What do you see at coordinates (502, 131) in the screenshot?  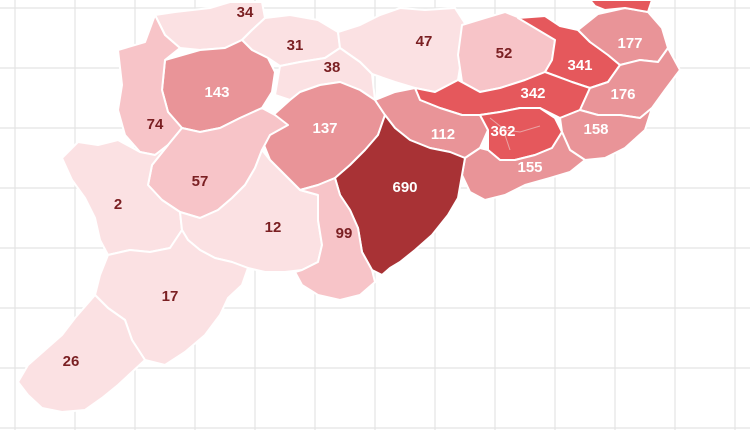 I see `label-d362: 362` at bounding box center [502, 131].